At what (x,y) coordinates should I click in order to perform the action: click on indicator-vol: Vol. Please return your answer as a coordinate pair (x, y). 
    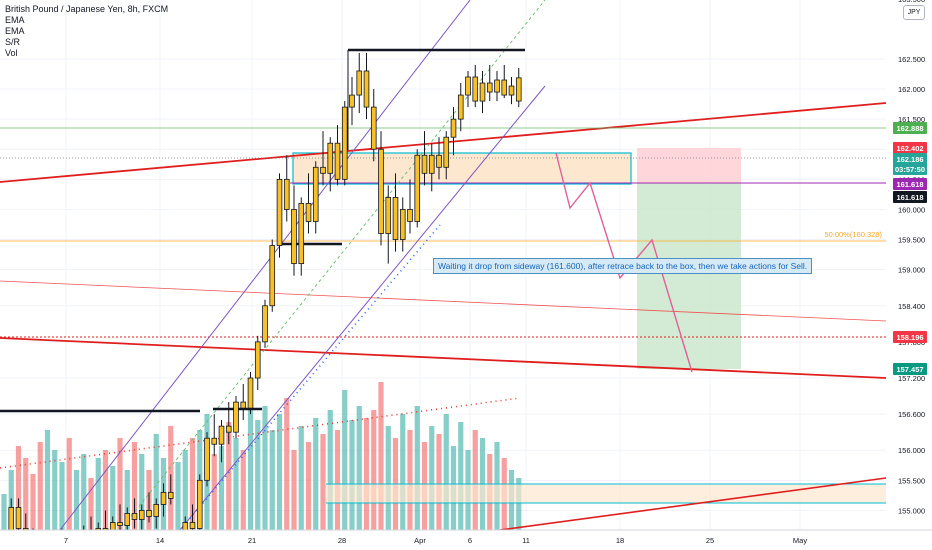
    Looking at the image, I should click on (11, 53).